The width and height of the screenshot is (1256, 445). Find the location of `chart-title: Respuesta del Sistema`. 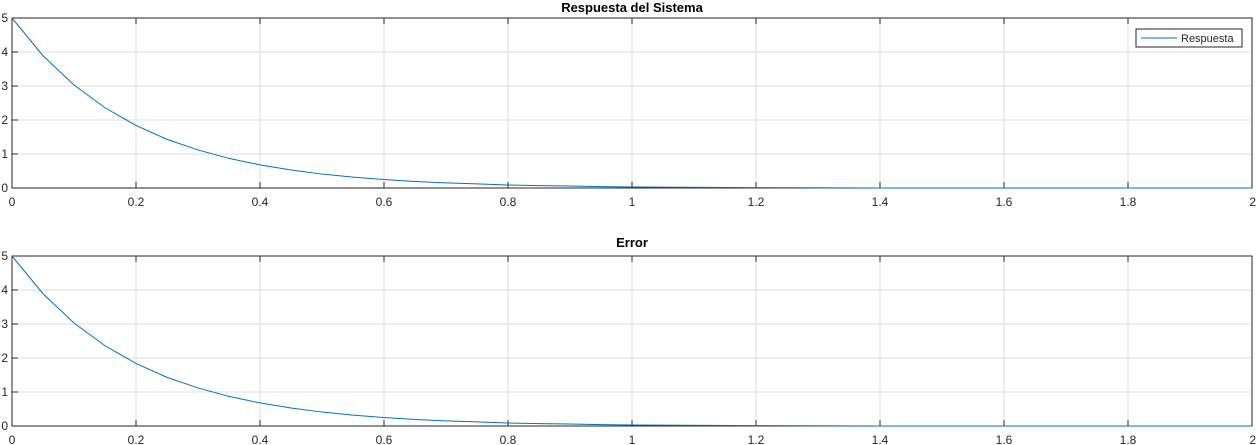

chart-title: Respuesta del Sistema is located at coordinates (632, 7).